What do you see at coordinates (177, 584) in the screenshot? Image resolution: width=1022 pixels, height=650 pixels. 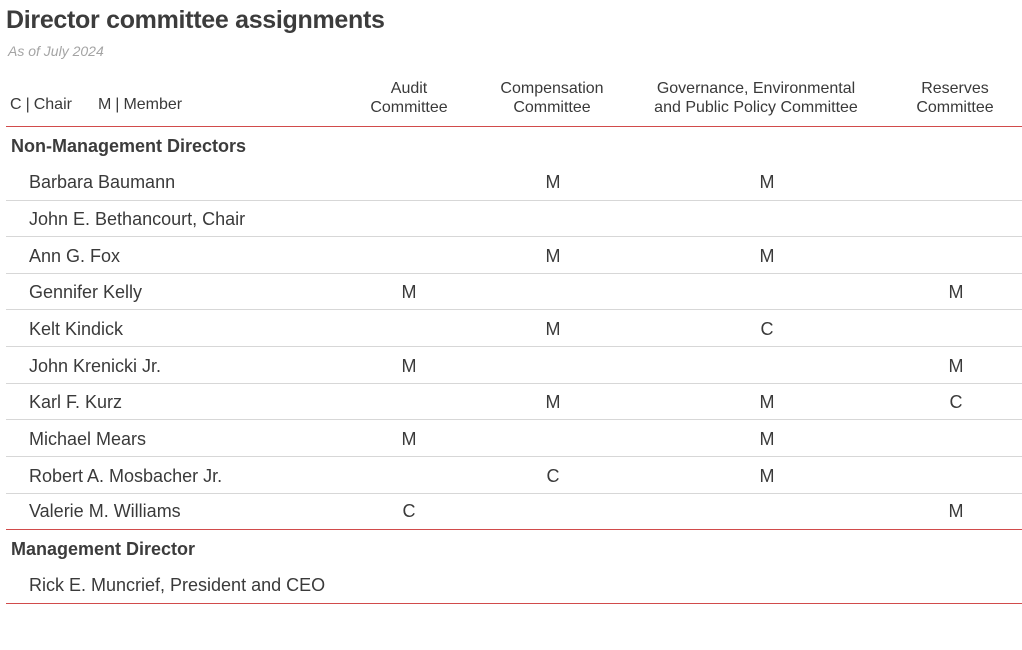 I see `director-name: Rick E. Muncrief, President and CEO` at bounding box center [177, 584].